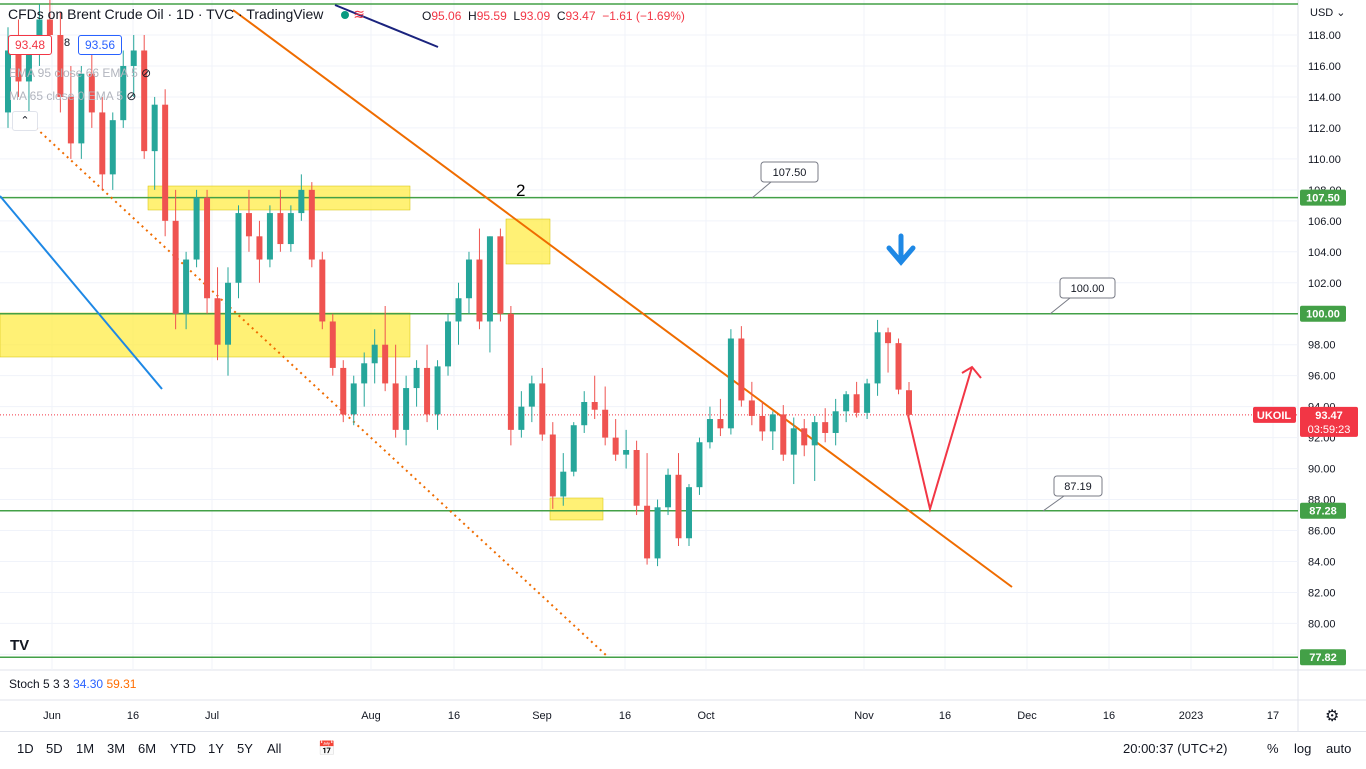 The width and height of the screenshot is (1366, 769). Describe the element at coordinates (1303, 748) in the screenshot. I see `log-toggle: log` at that location.